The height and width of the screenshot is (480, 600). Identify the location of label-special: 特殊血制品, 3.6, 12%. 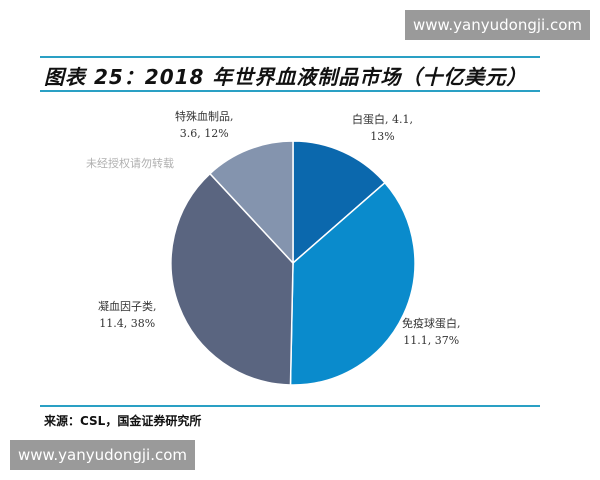
(204, 125).